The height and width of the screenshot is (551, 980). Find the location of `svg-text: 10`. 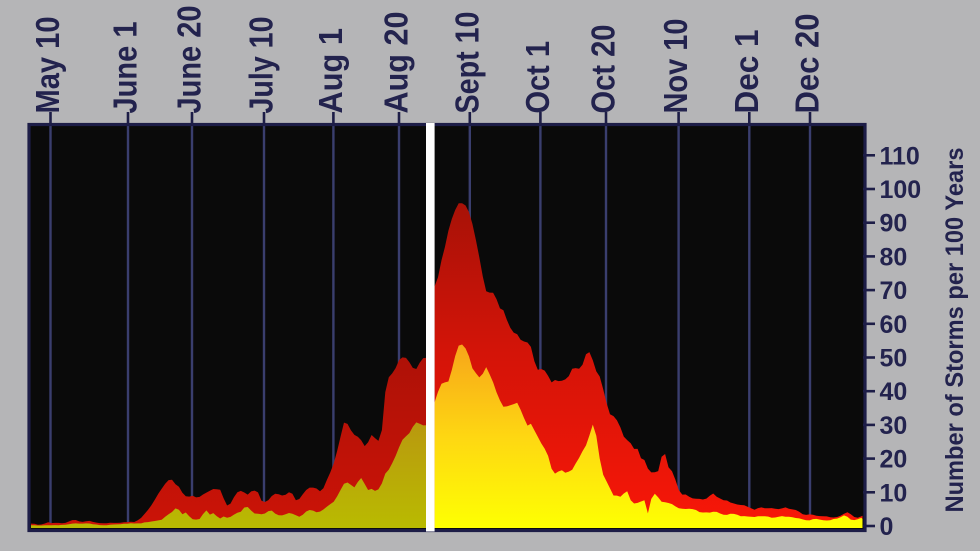

svg-text: 10 is located at coordinates (894, 493).